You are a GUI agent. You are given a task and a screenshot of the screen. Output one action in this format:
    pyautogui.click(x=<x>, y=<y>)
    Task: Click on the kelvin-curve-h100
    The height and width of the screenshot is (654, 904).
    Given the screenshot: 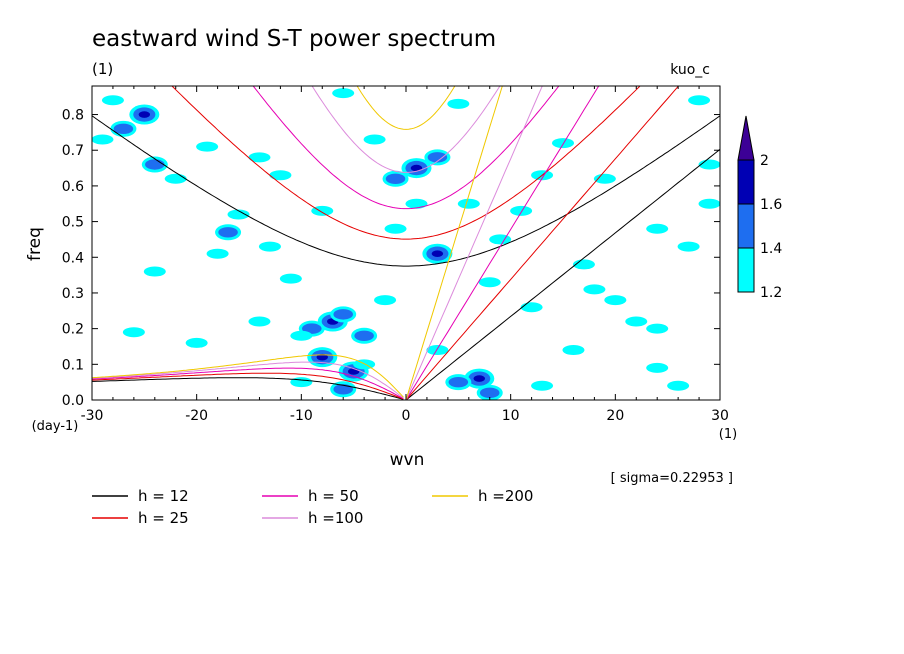 What is the action you would take?
    pyautogui.click(x=474, y=243)
    